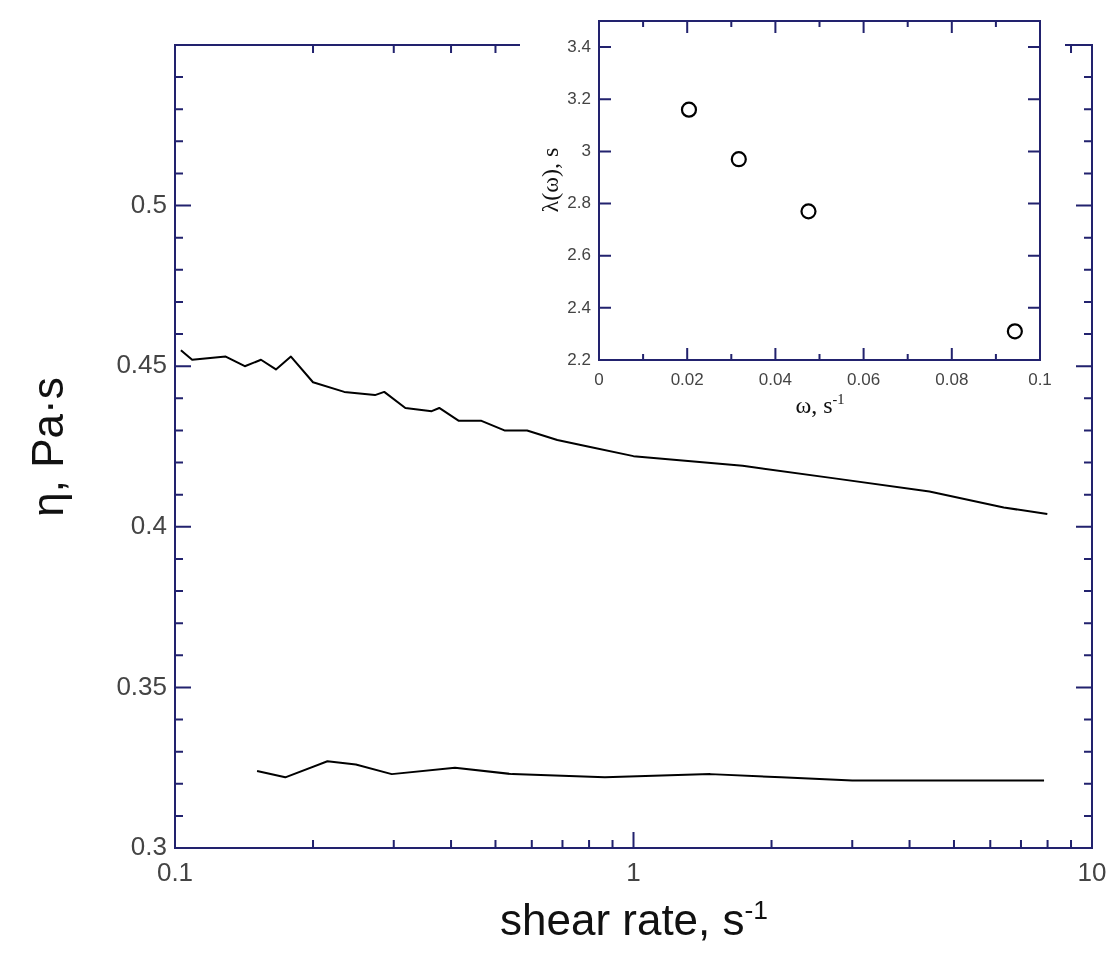 The image size is (1118, 958). Describe the element at coordinates (579, 255) in the screenshot. I see `y-tick-label: 2.6` at that location.